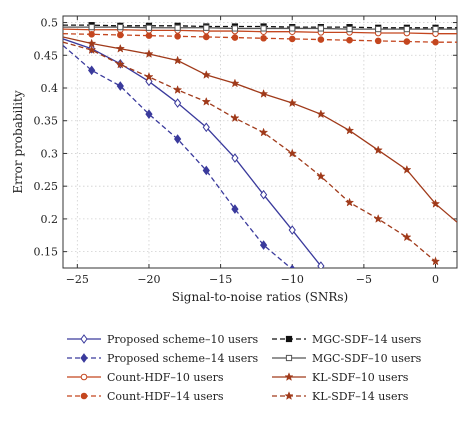 The height and width of the screenshot is (422, 474). What do you see at coordinates (77, 279) in the screenshot?
I see `x-tick-label: −25` at bounding box center [77, 279].